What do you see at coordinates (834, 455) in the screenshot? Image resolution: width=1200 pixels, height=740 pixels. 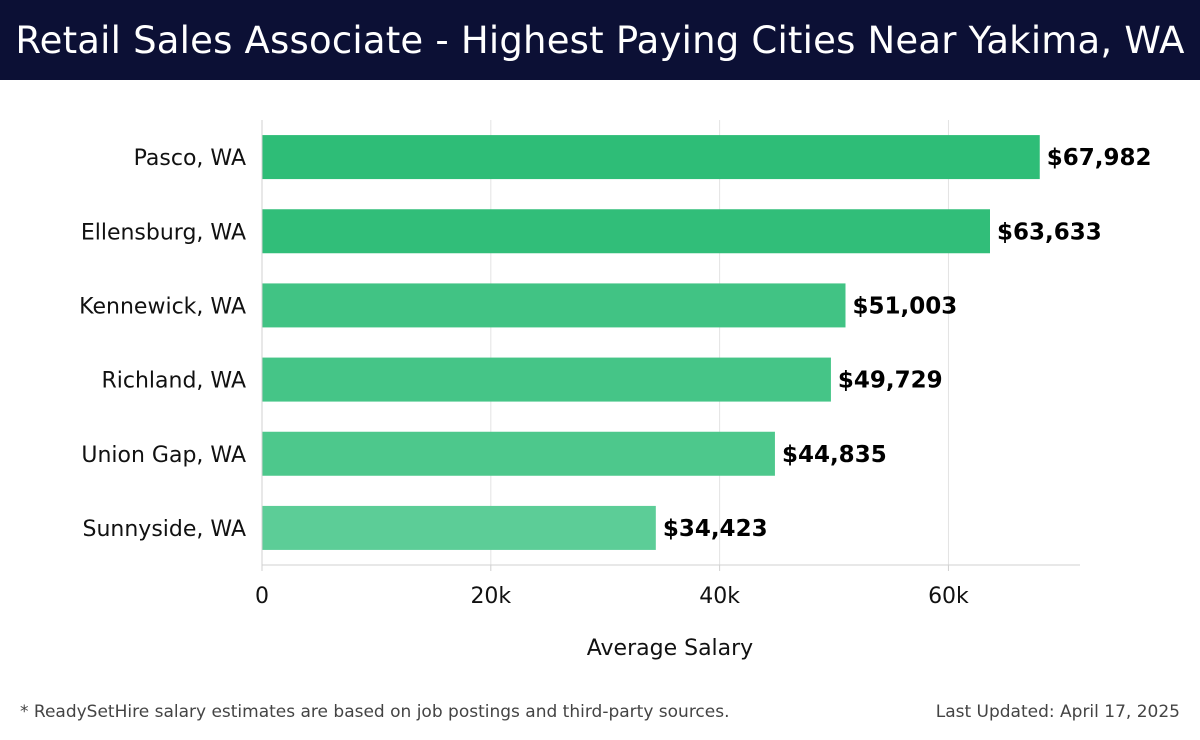 I see `value-label: $44,835` at bounding box center [834, 455].